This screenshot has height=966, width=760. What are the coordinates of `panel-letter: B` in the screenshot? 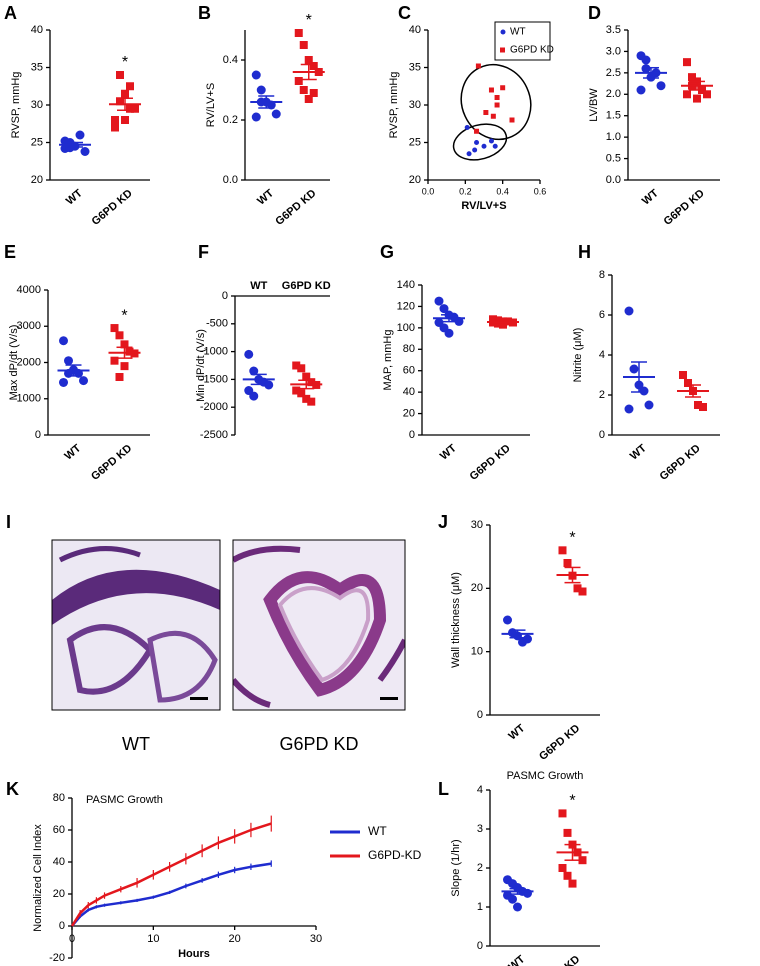 It's located at (204, 13).